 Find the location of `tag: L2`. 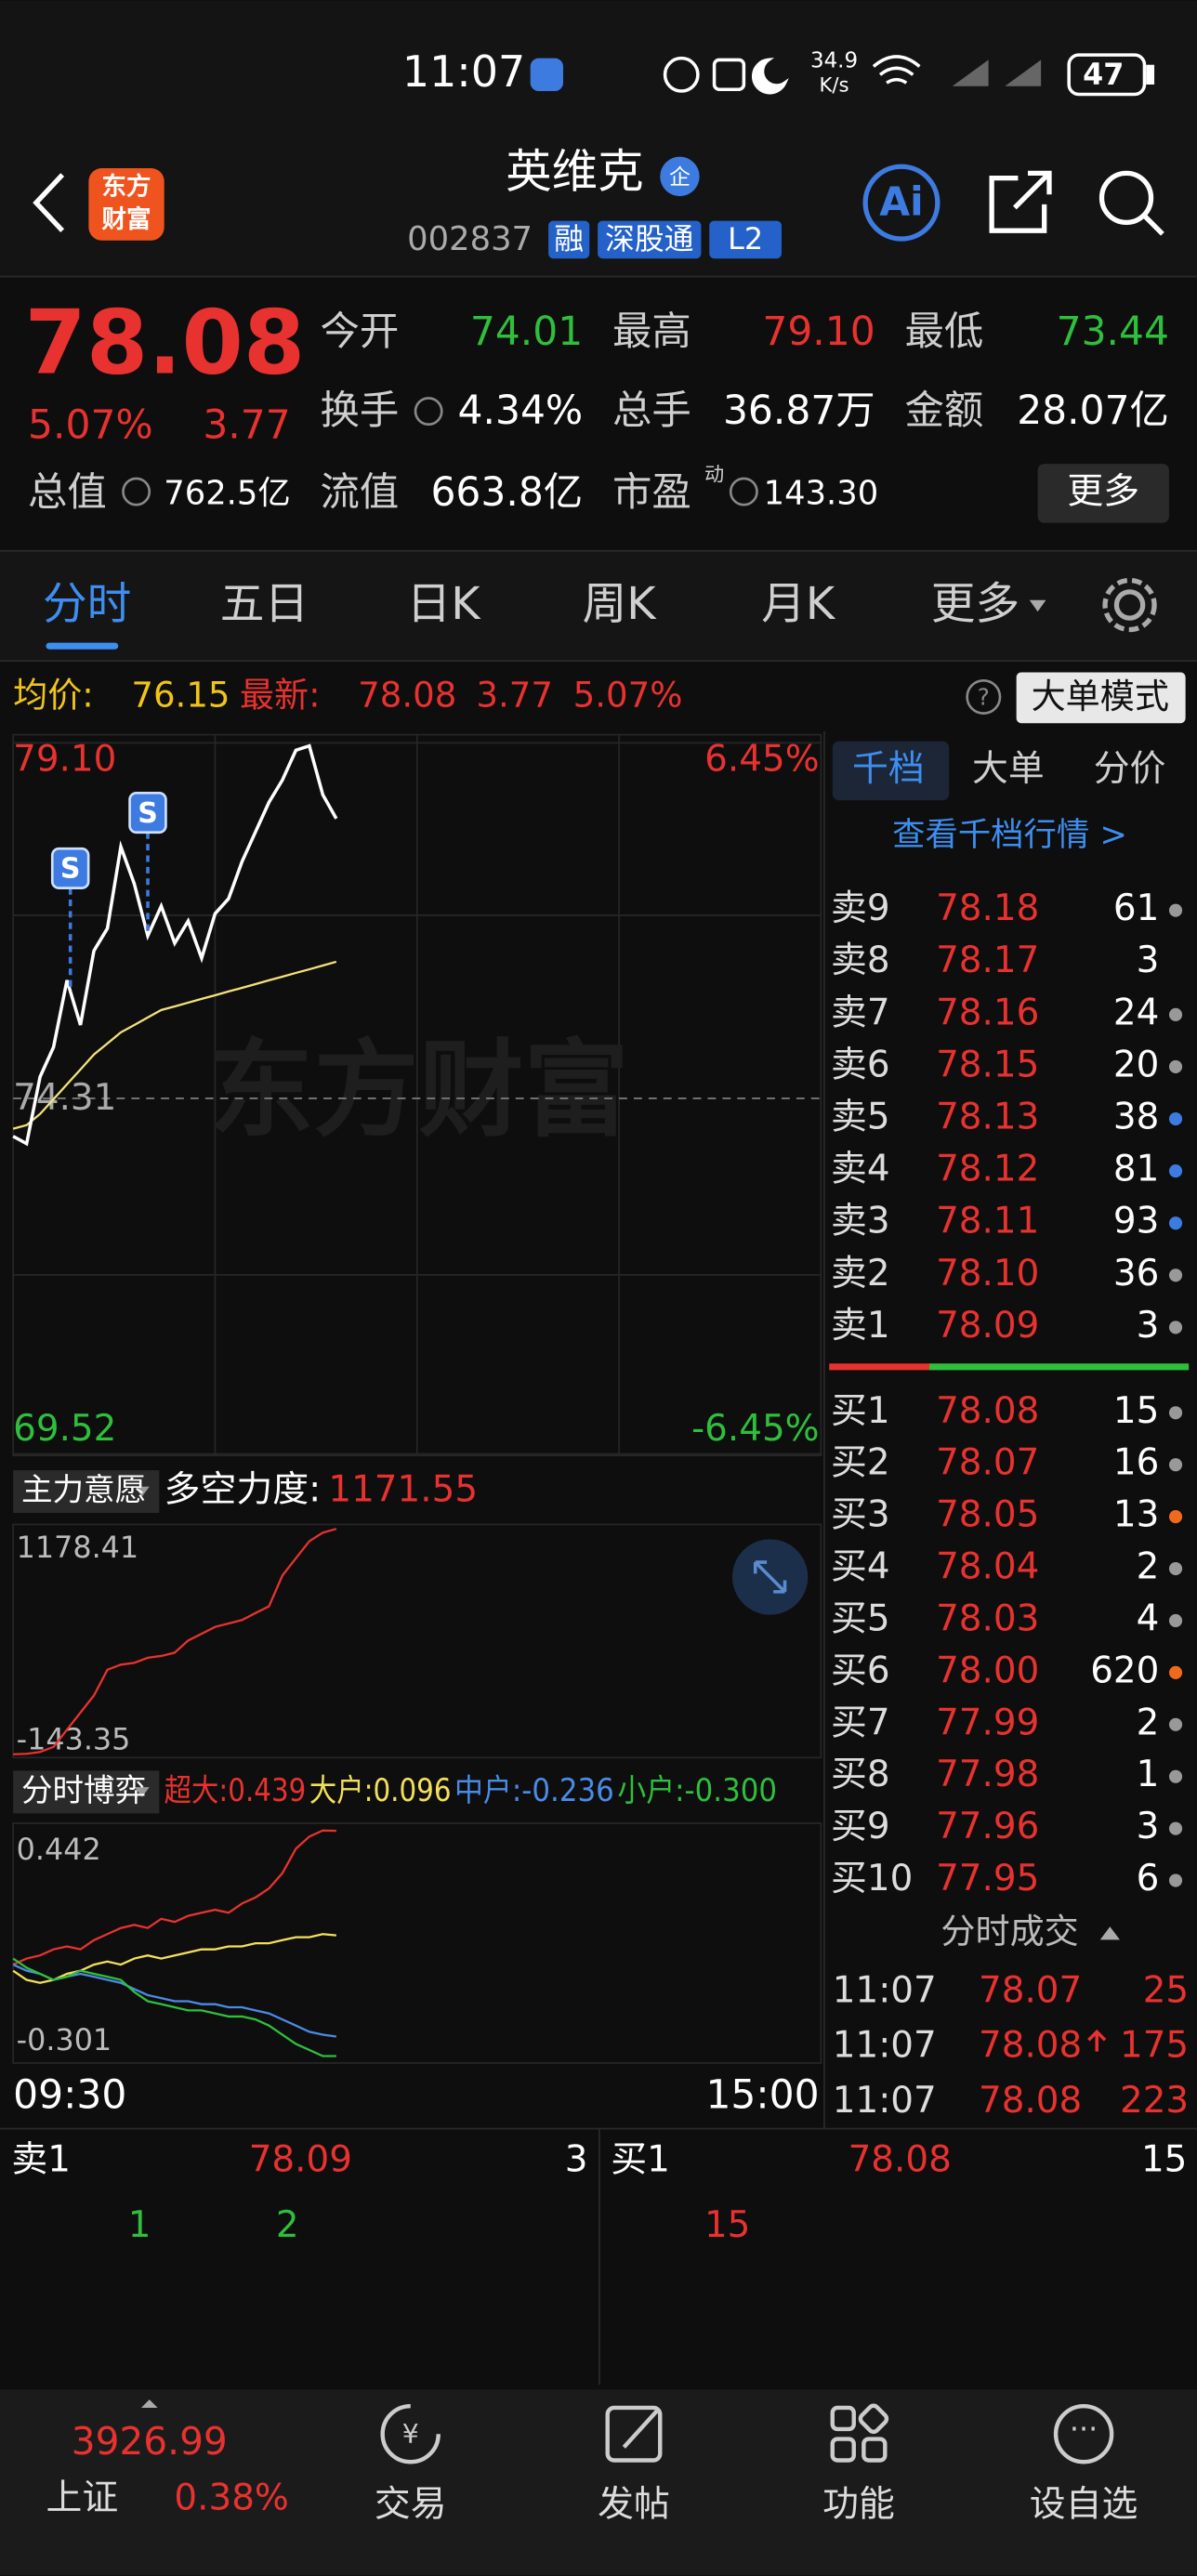

tag: L2 is located at coordinates (745, 239).